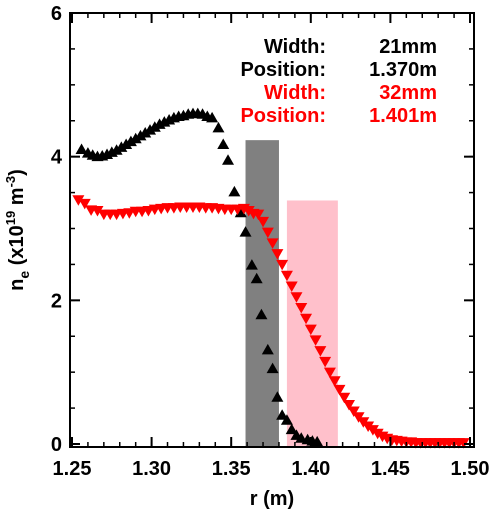 The height and width of the screenshot is (514, 494). I want to click on y-tick-label: 0, so click(56, 445).